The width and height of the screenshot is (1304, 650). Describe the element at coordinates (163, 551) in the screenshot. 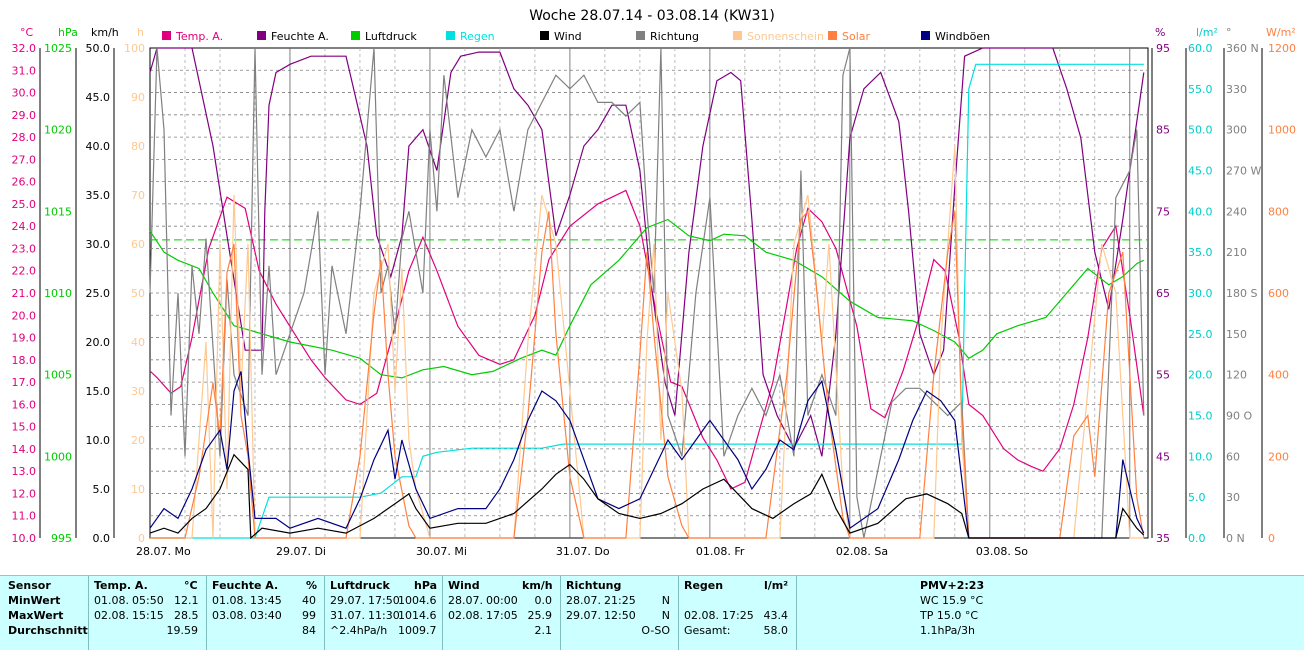

I see `x-tick-label: 28.07. Mo` at that location.